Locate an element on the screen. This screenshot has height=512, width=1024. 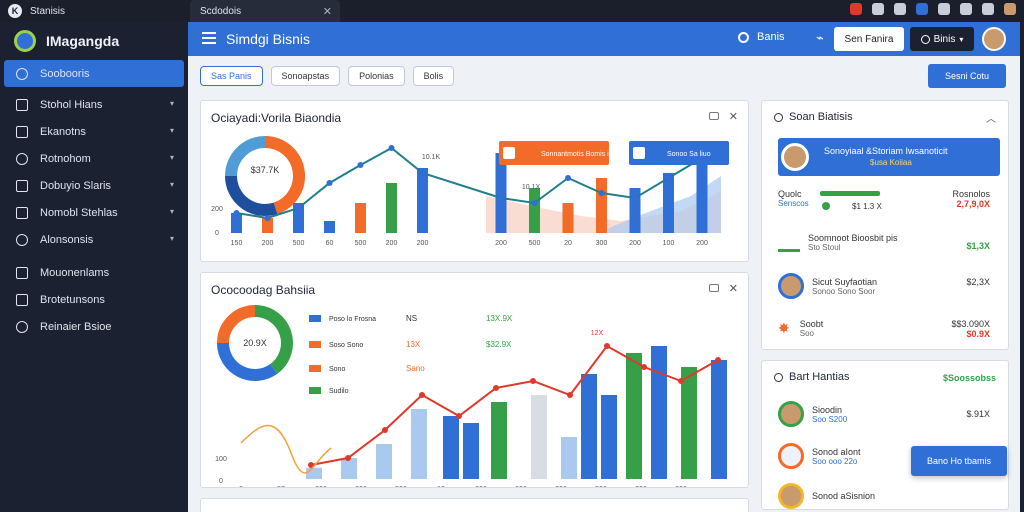
settings-icon is located at coordinates (966, 9).